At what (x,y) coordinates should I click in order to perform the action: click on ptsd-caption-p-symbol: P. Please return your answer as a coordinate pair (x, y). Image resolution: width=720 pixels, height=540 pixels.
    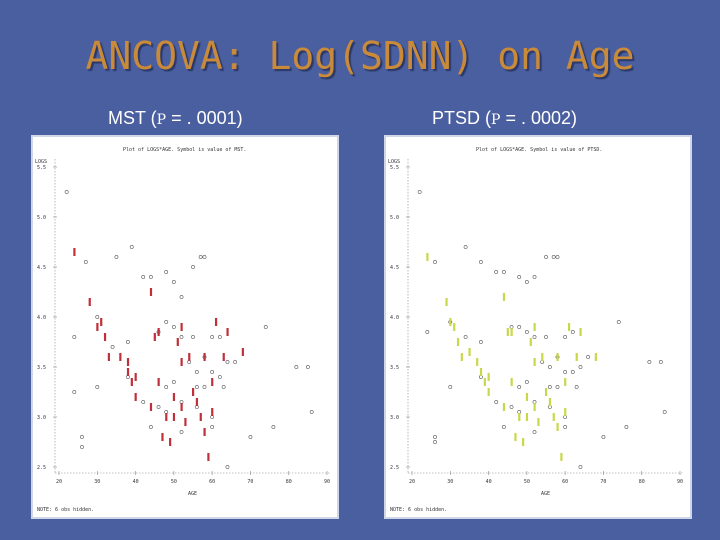
    Looking at the image, I should click on (496, 120).